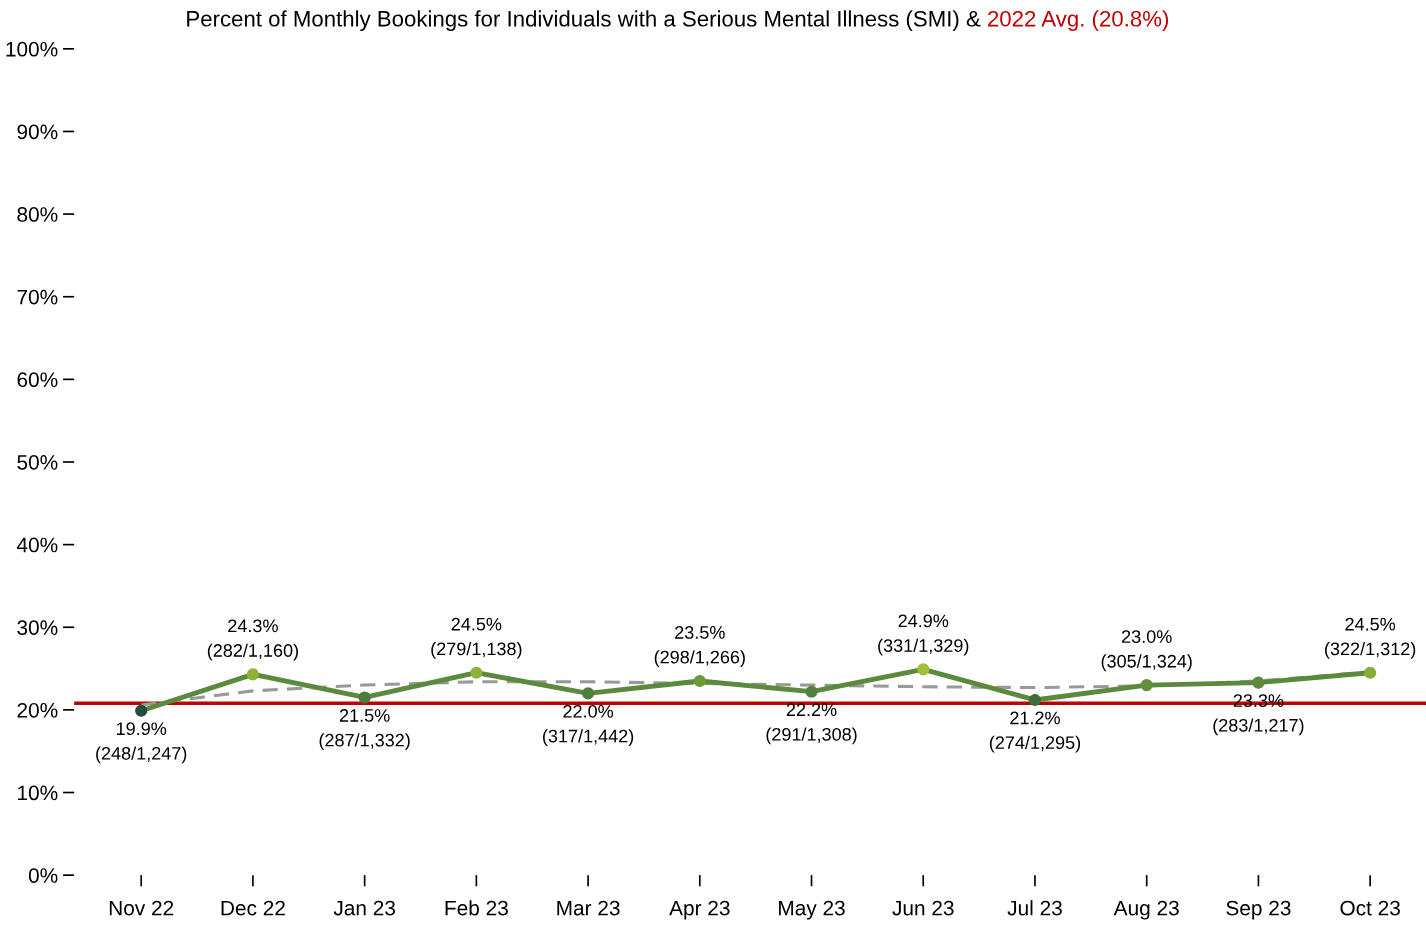  Describe the element at coordinates (923, 908) in the screenshot. I see `x-tick-label: Jun 23` at that location.